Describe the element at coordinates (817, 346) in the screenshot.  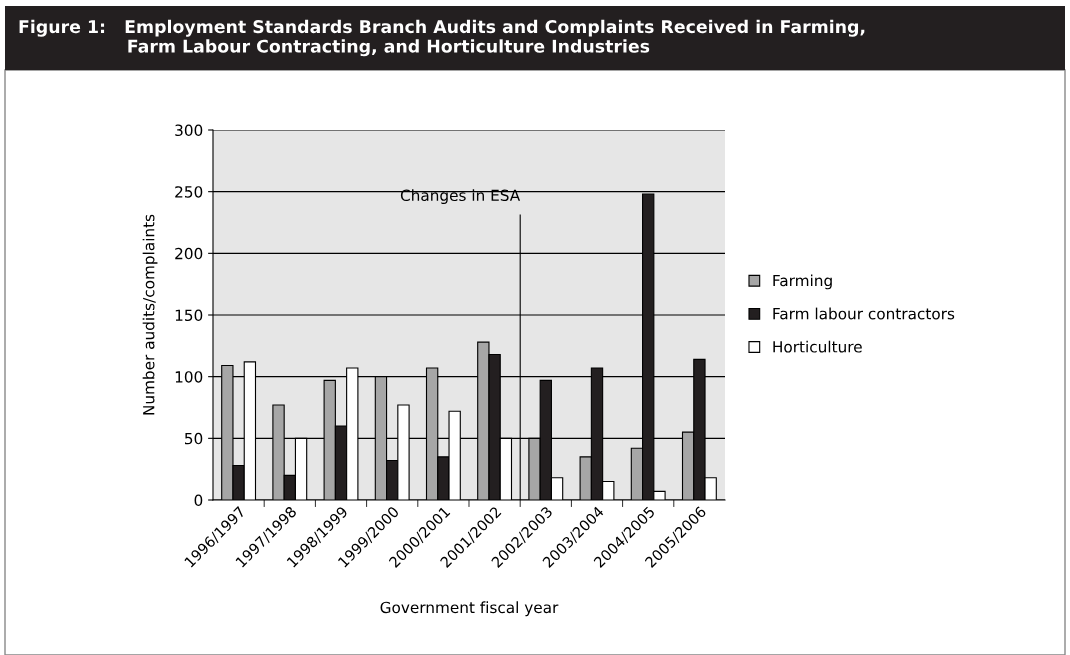
I see `legend-label: Horticulture` at that location.